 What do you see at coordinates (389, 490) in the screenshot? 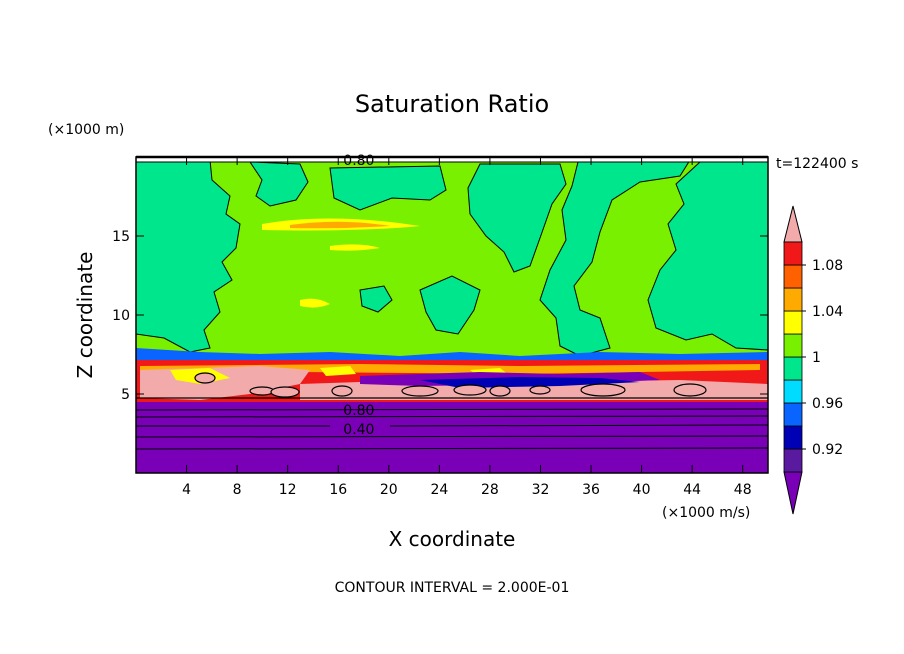
I see `x-tick-label: 20` at bounding box center [389, 490].